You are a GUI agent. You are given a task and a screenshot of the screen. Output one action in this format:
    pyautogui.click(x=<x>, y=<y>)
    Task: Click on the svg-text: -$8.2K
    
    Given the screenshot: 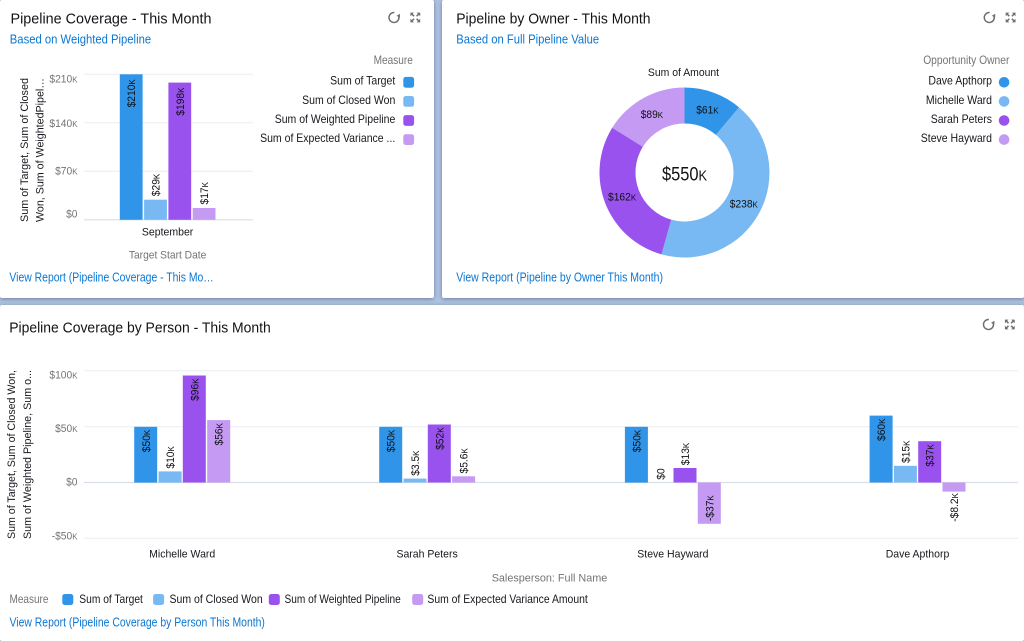 What is the action you would take?
    pyautogui.click(x=955, y=507)
    